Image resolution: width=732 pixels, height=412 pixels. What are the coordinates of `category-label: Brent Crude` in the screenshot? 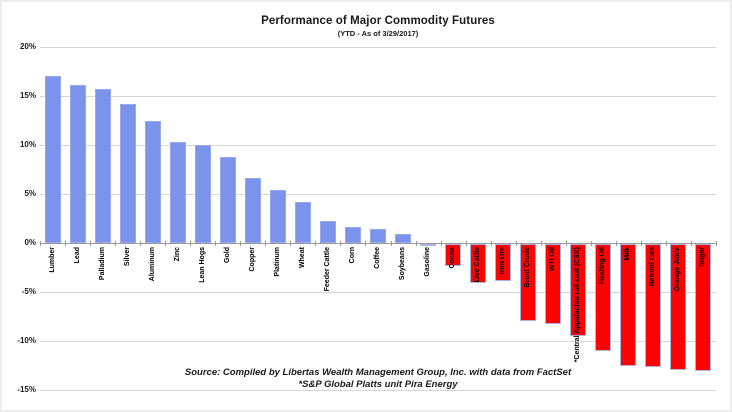 It's located at (527, 267).